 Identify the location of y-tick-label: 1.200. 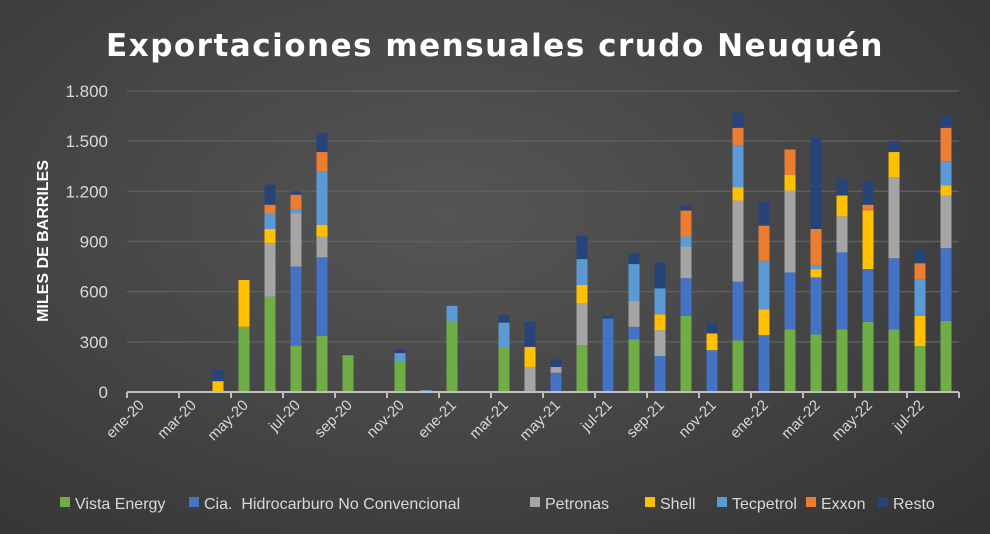
(86, 191).